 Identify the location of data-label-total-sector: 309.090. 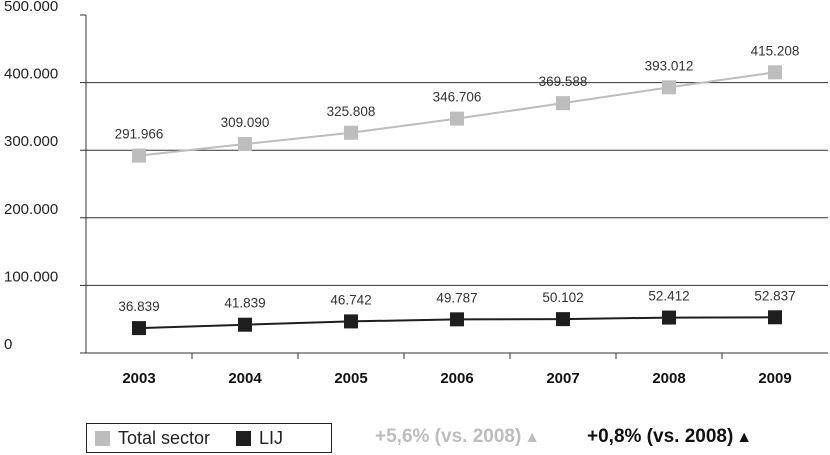
(245, 122).